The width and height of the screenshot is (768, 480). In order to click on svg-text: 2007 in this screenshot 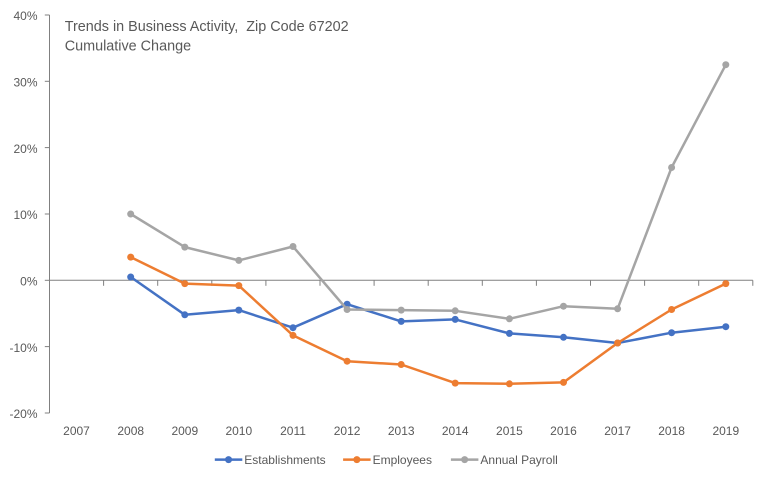, I will do `click(76, 431)`.